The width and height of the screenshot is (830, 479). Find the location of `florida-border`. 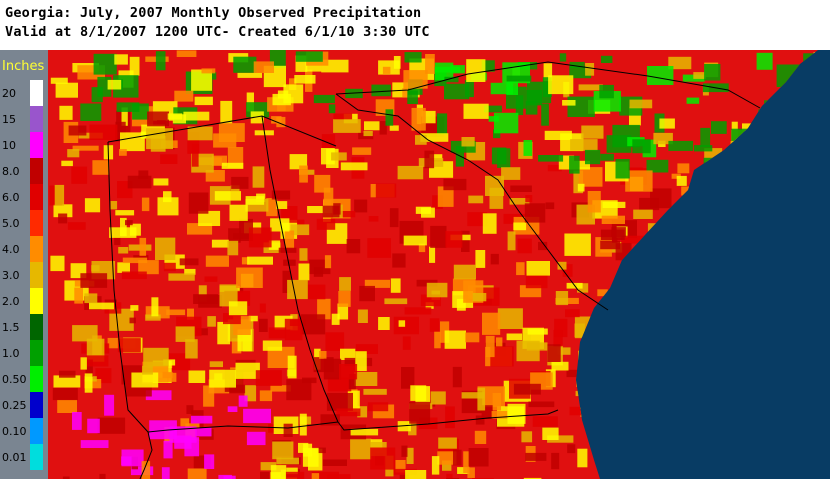

florida-border is located at coordinates (243, 427).